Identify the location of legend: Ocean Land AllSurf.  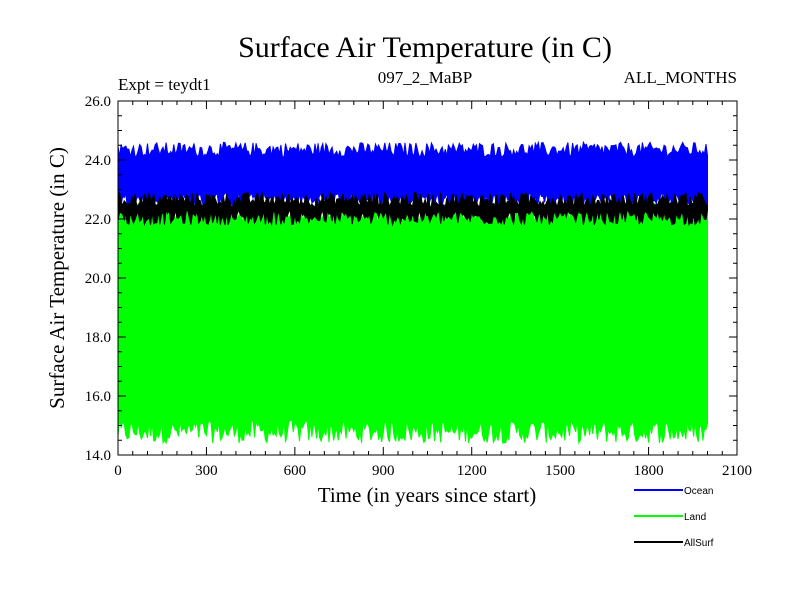
(674, 517).